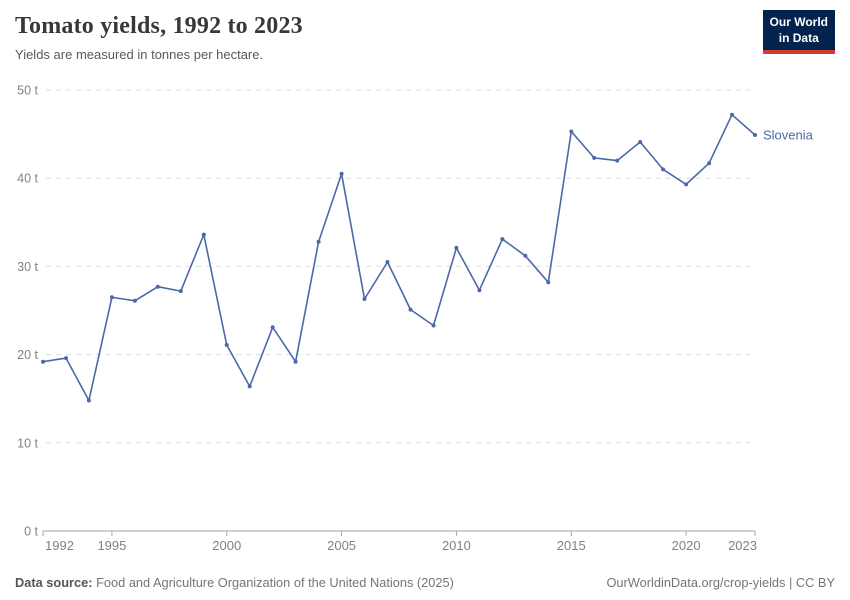  Describe the element at coordinates (226, 545) in the screenshot. I see `x-axis-tick-label: 2000` at that location.